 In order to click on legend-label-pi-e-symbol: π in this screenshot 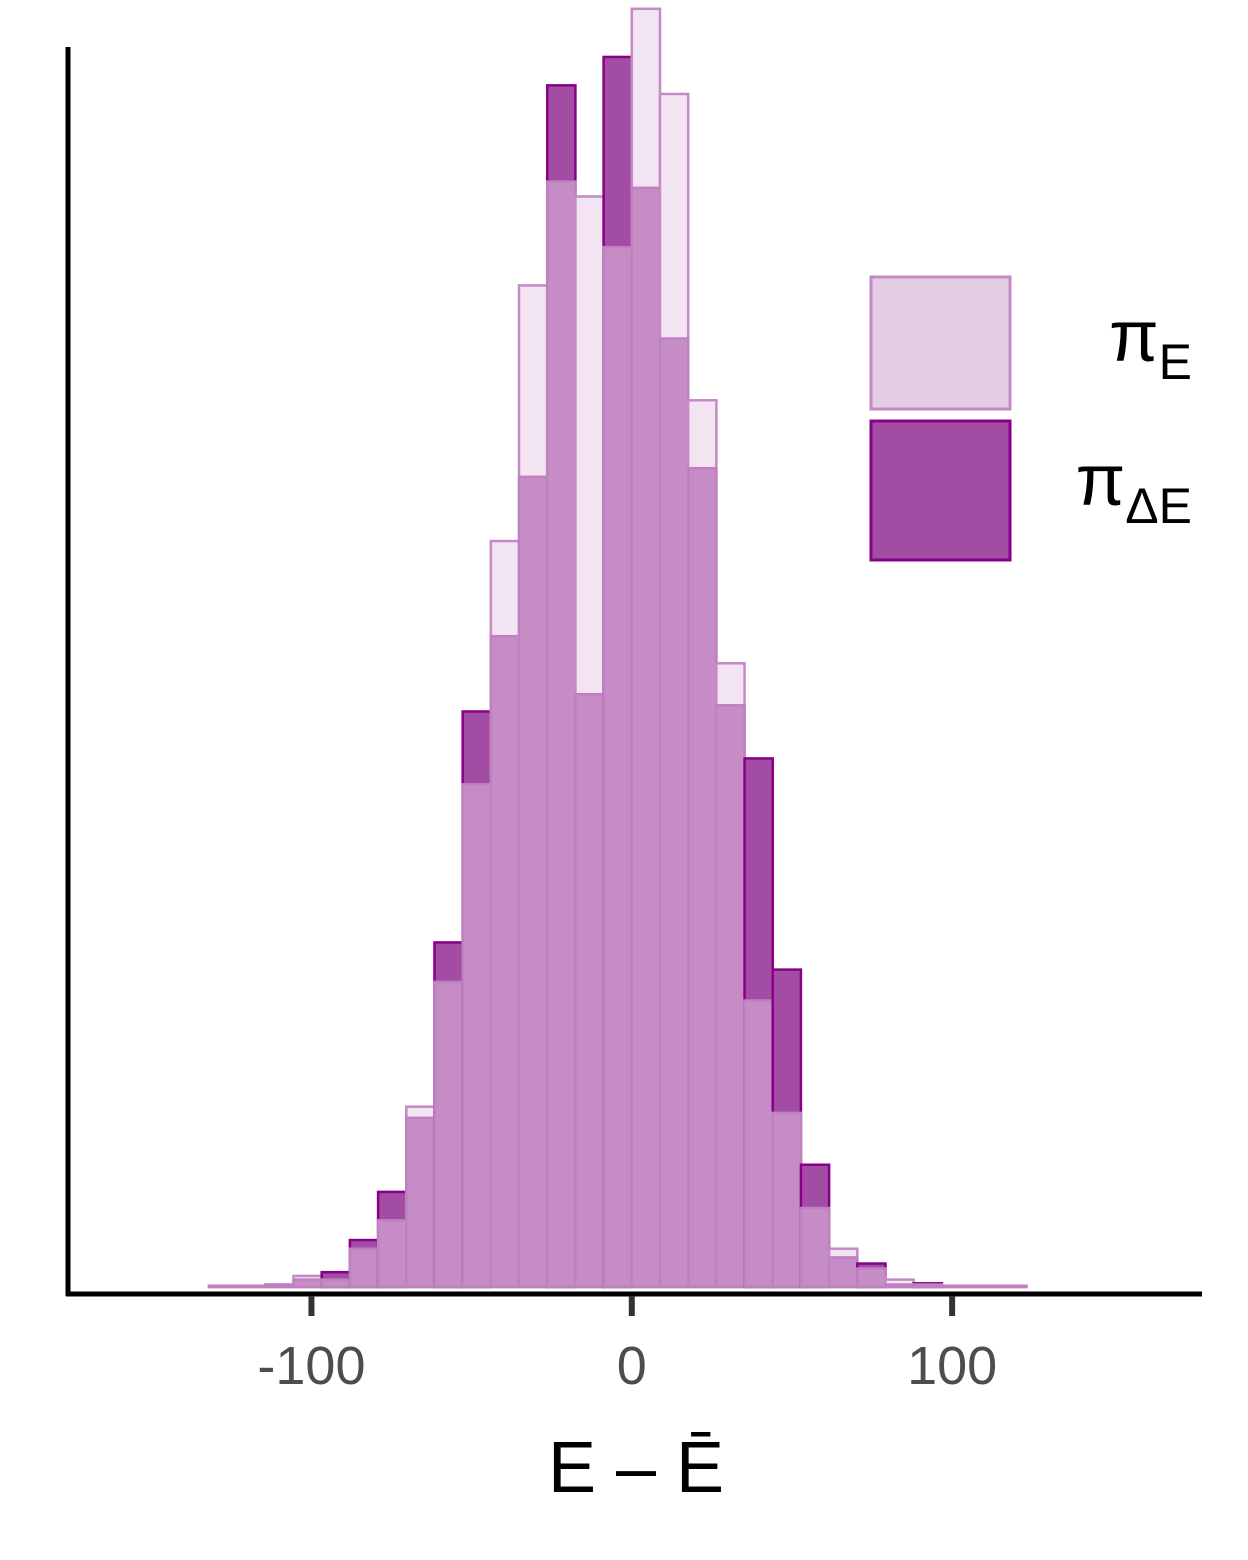, I will do `click(1134, 337)`.